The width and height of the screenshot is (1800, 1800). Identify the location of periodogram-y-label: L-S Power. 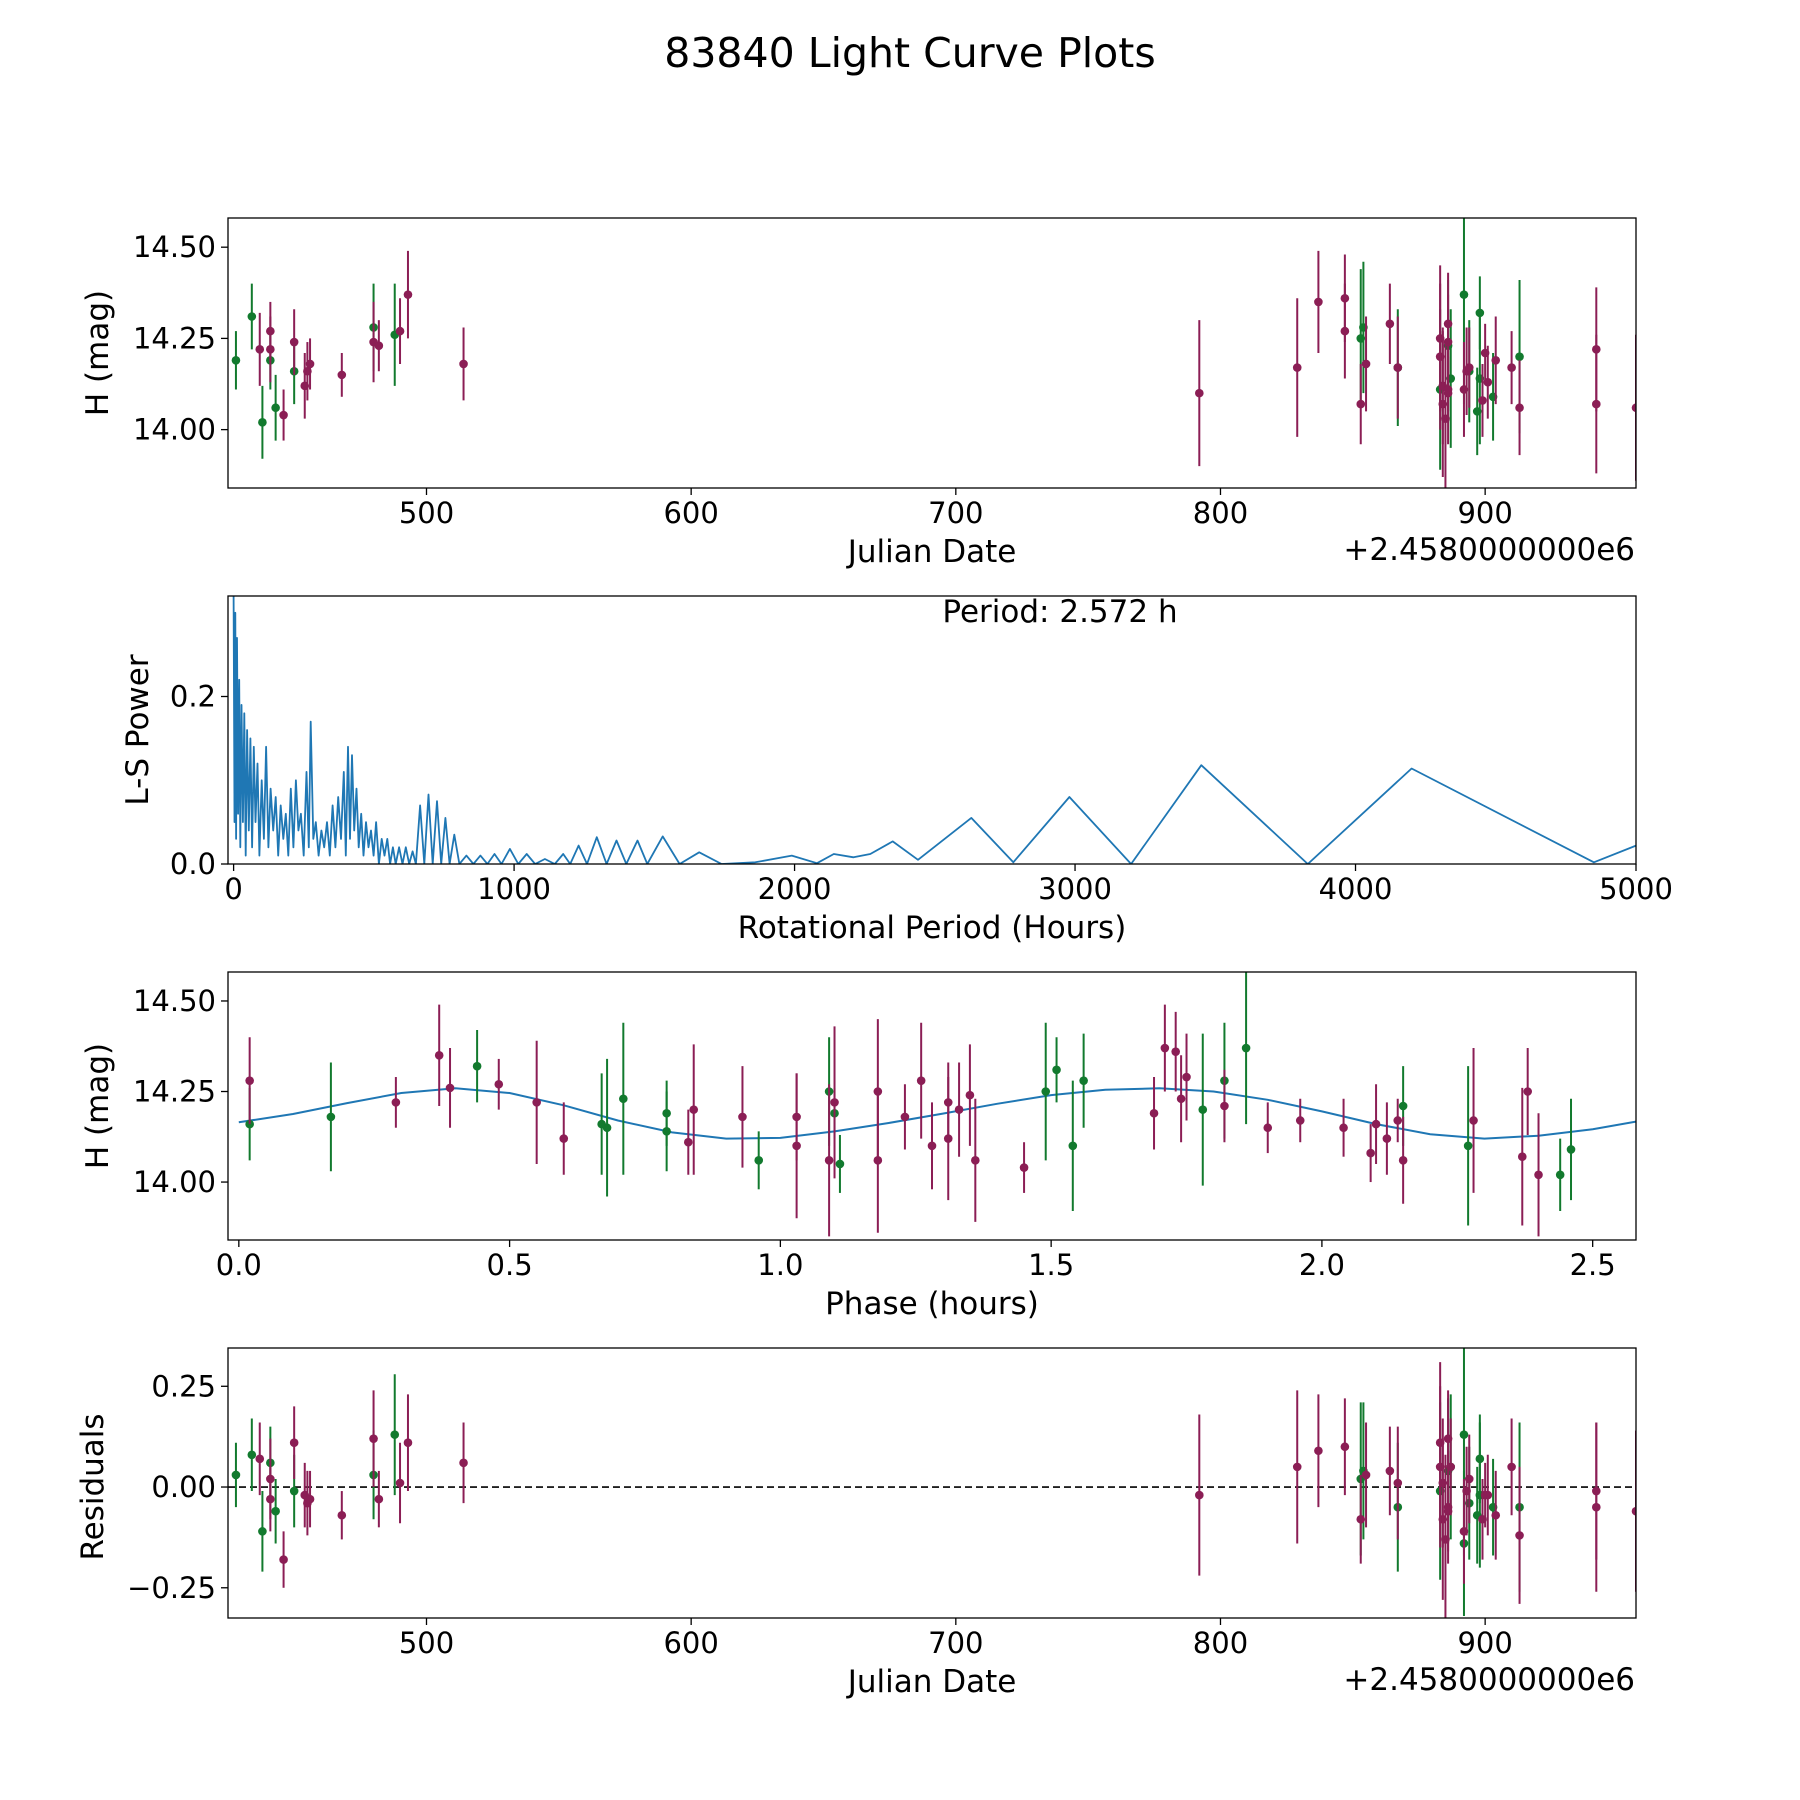
(138, 729).